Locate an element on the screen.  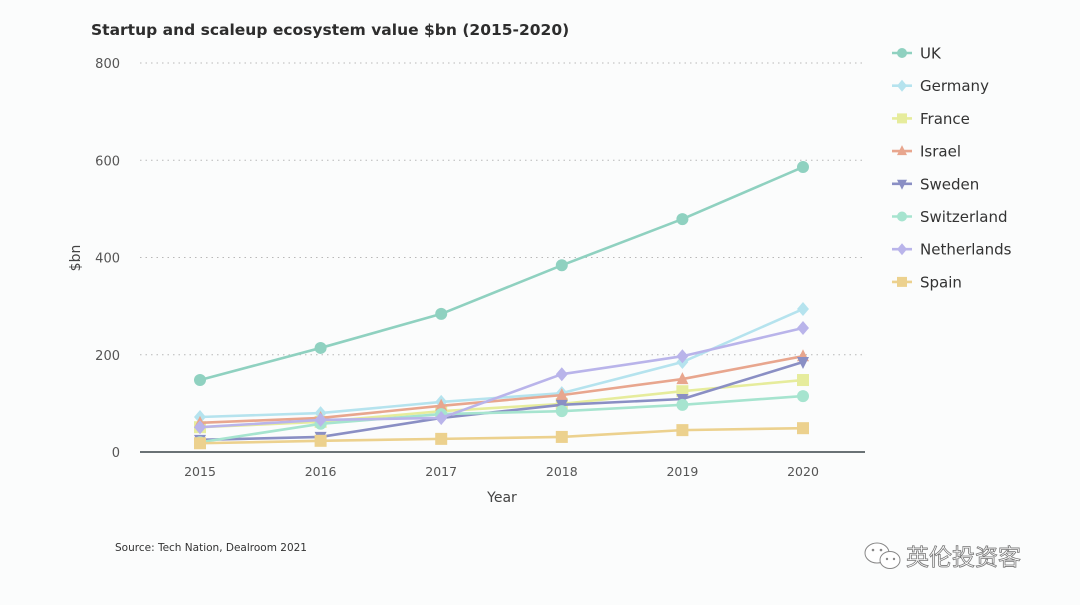
x-axis: 2015 2016 2017 2018 2019 2020 is located at coordinates (501, 471).